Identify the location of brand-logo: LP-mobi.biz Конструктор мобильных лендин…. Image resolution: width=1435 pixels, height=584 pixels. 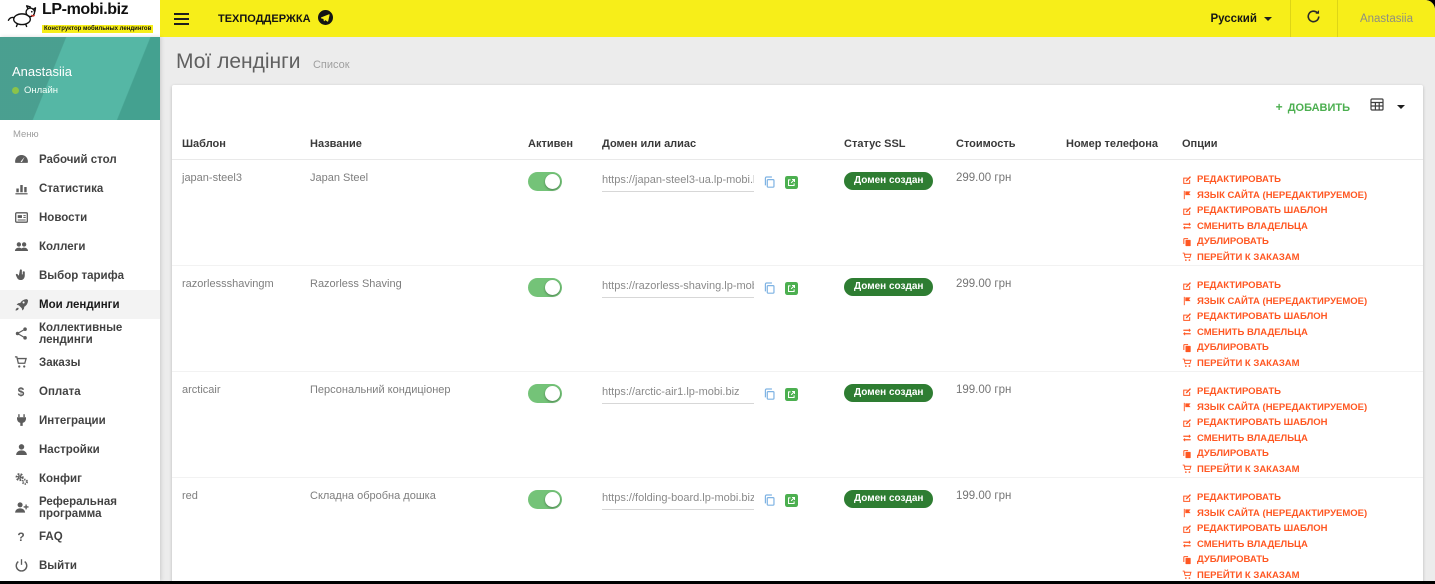
(80, 18).